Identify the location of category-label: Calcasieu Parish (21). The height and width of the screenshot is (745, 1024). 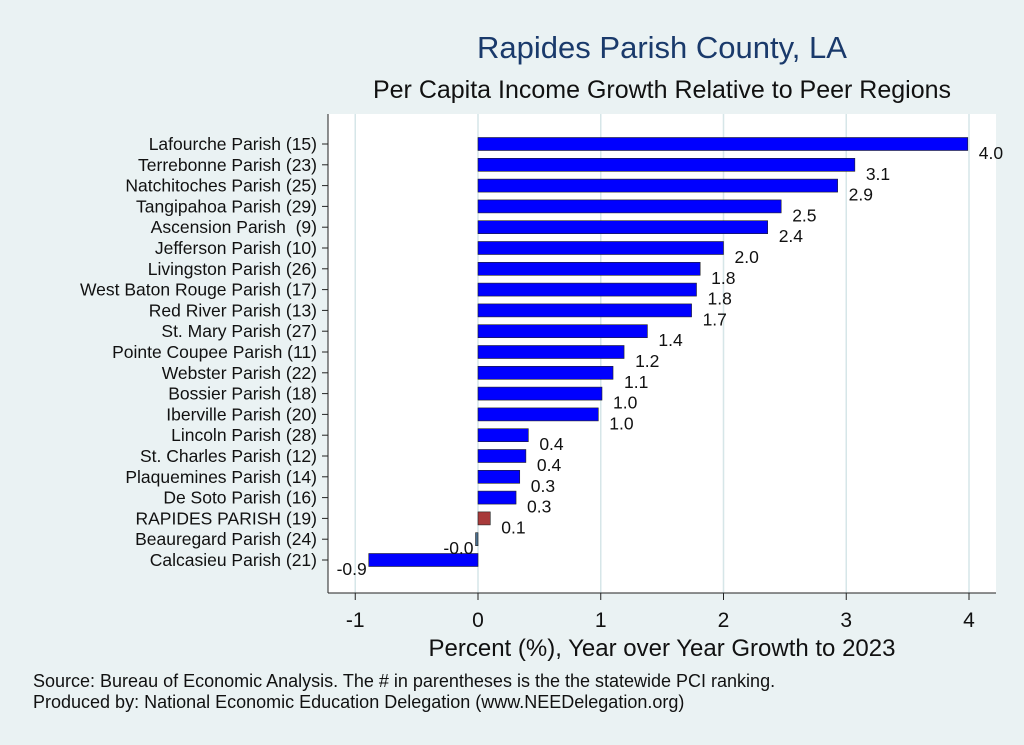
(233, 560).